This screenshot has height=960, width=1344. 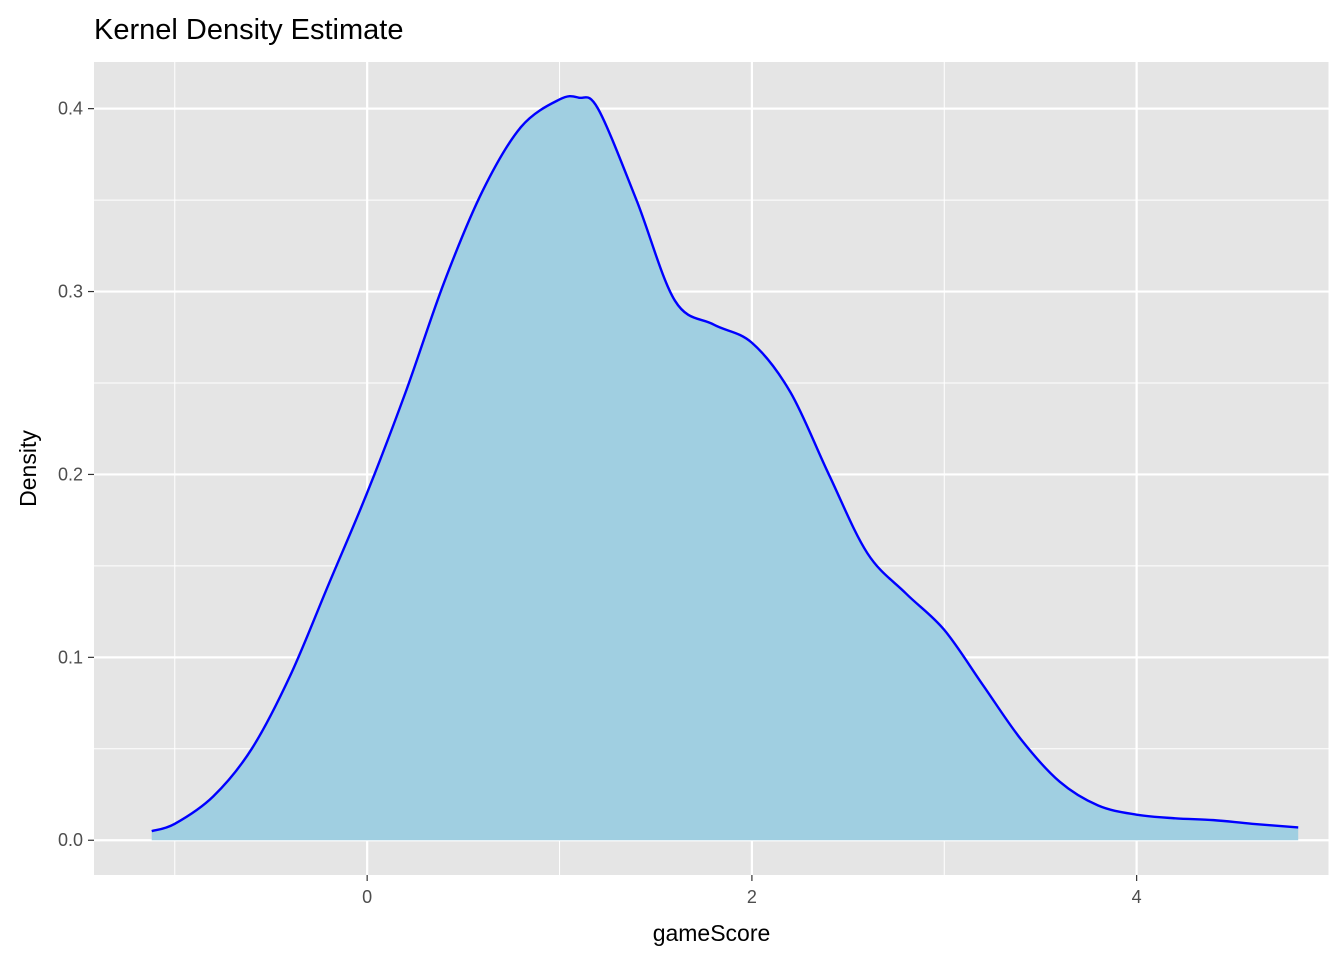 I want to click on y-axis-title: Density, so click(x=28, y=468).